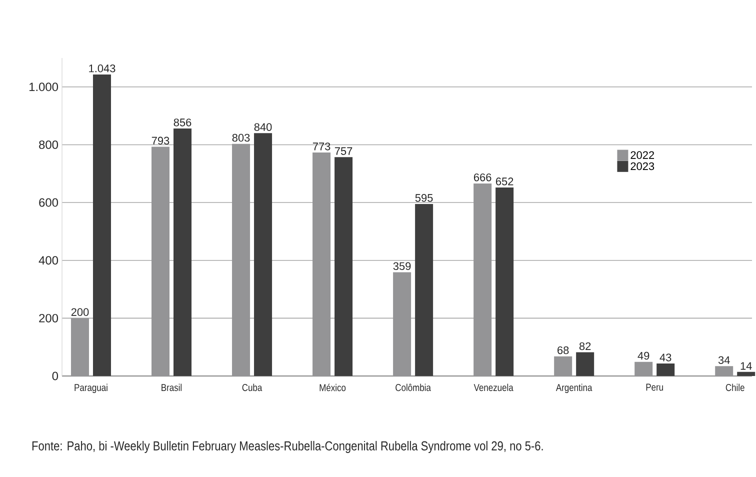 The image size is (756, 477). What do you see at coordinates (80, 312) in the screenshot?
I see `data-label: 200` at bounding box center [80, 312].